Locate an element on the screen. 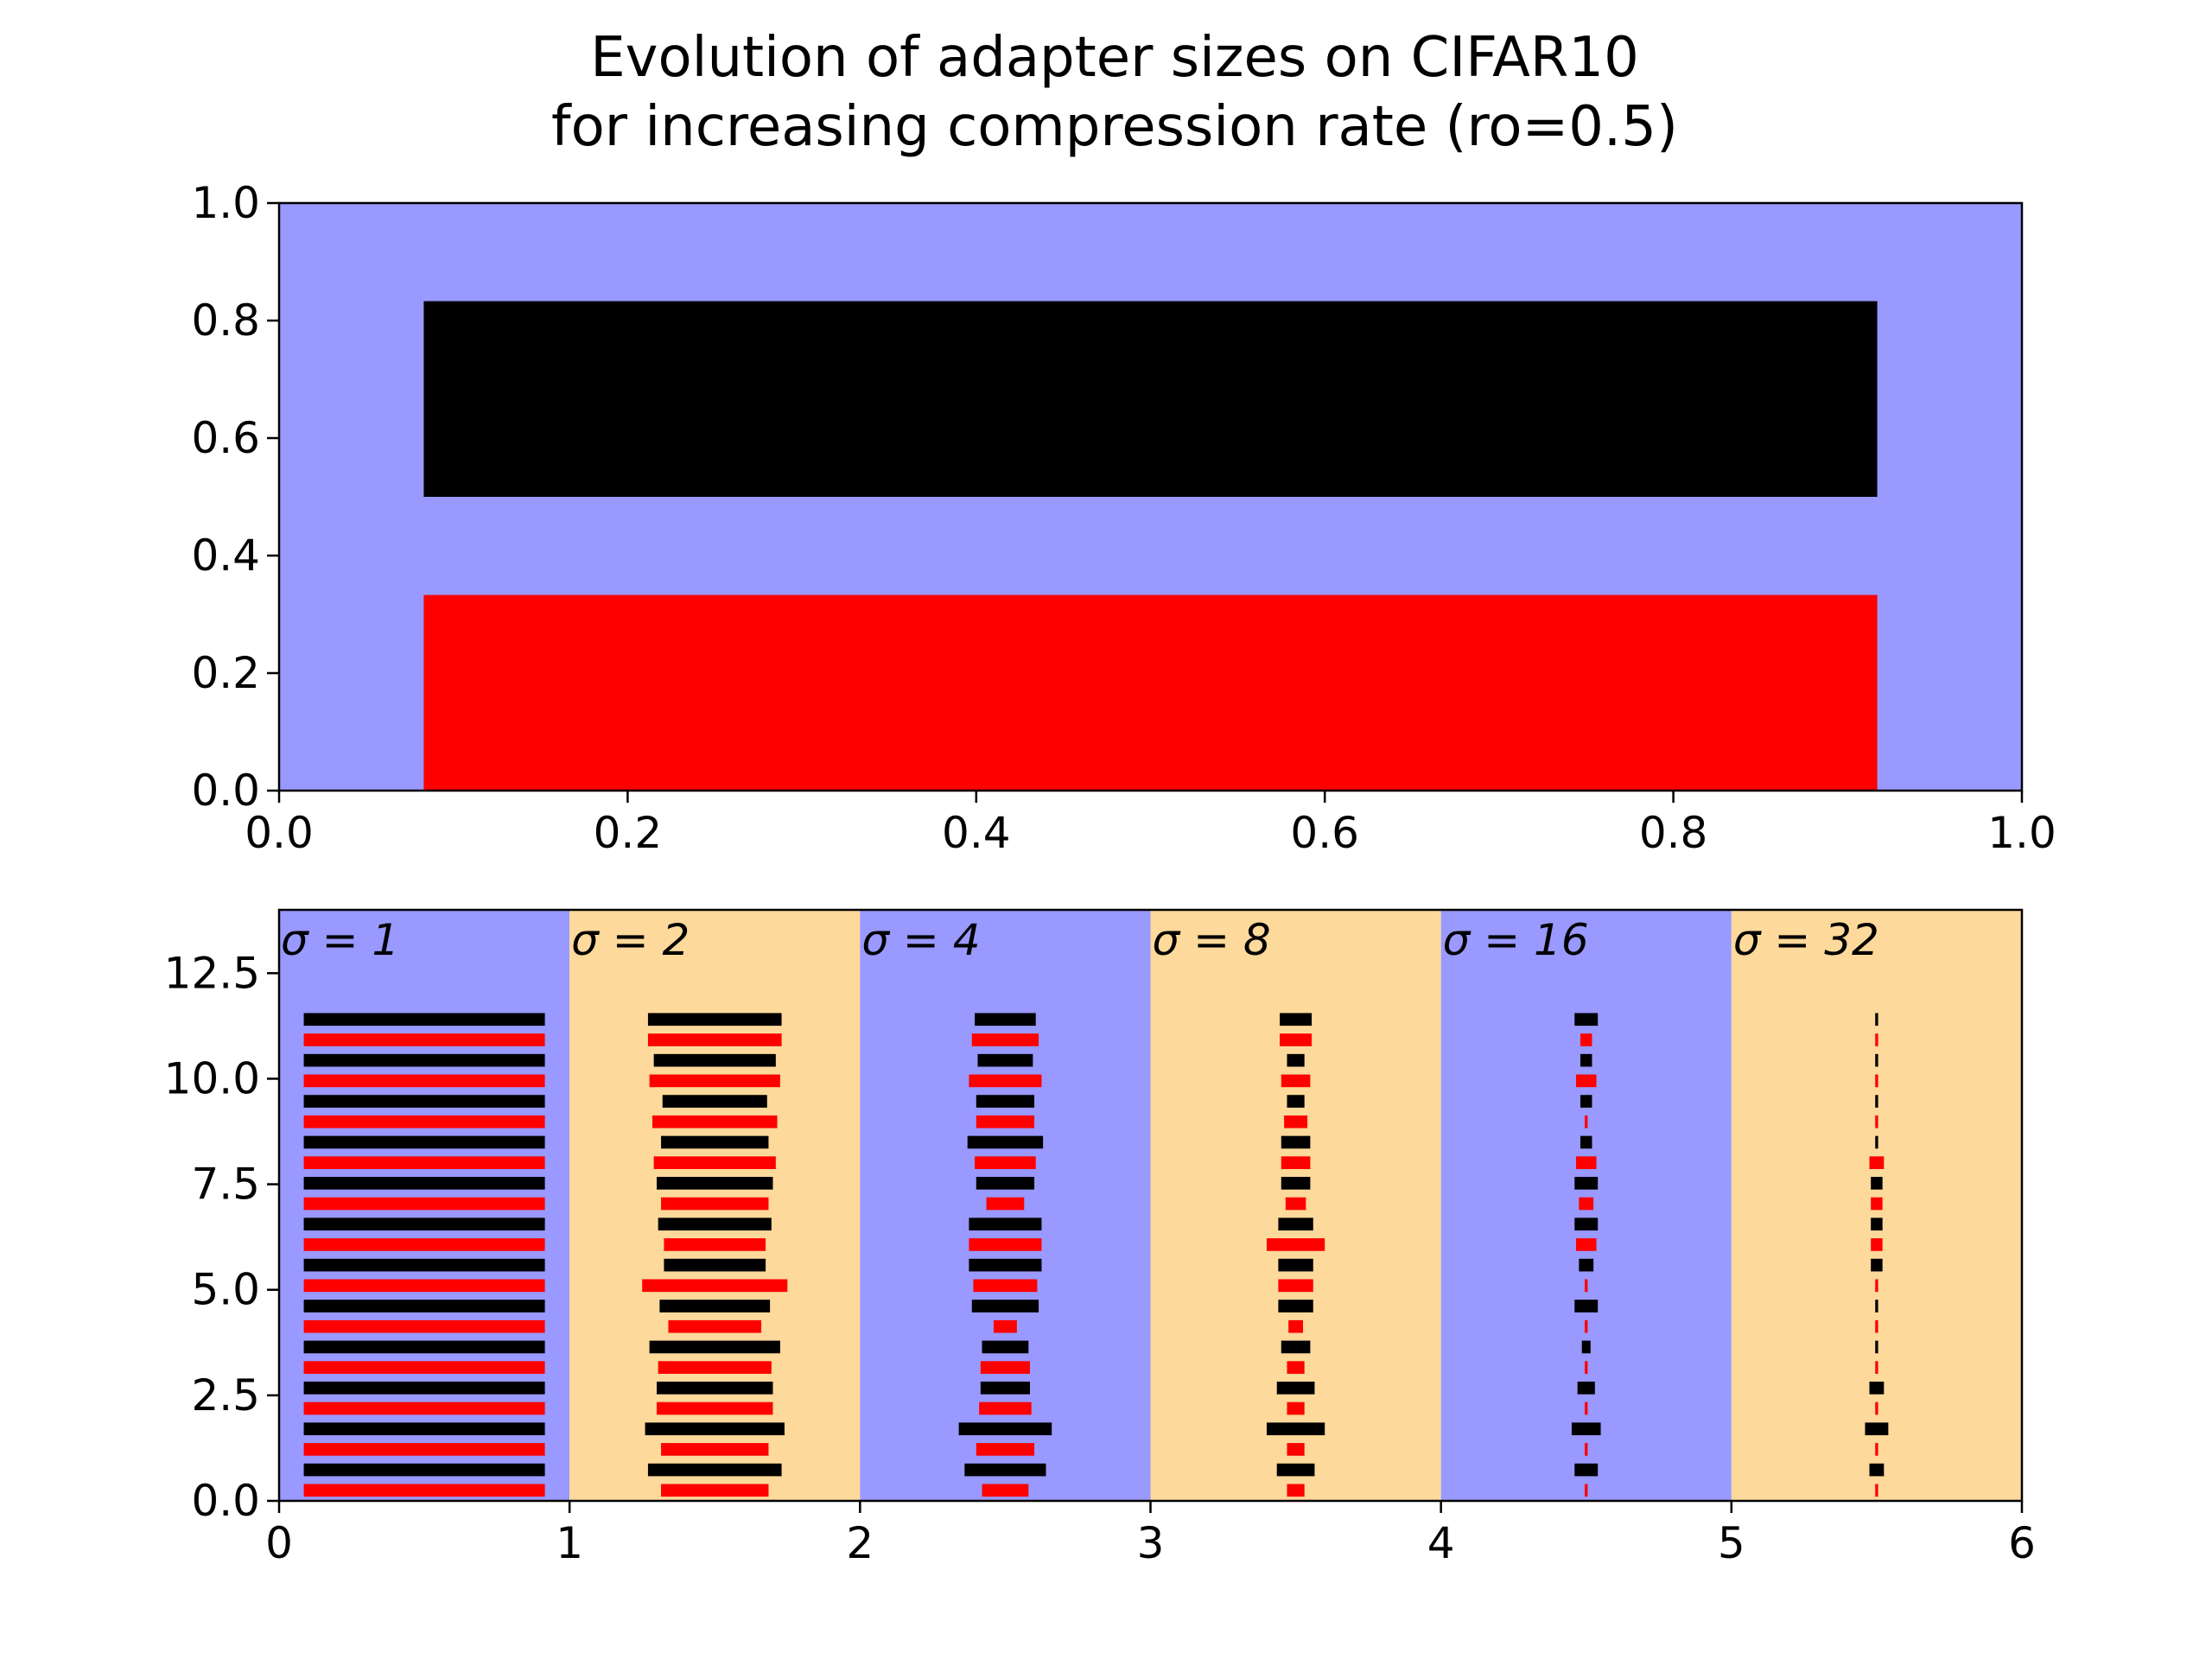  x-tick-label: 0.2 is located at coordinates (628, 833).